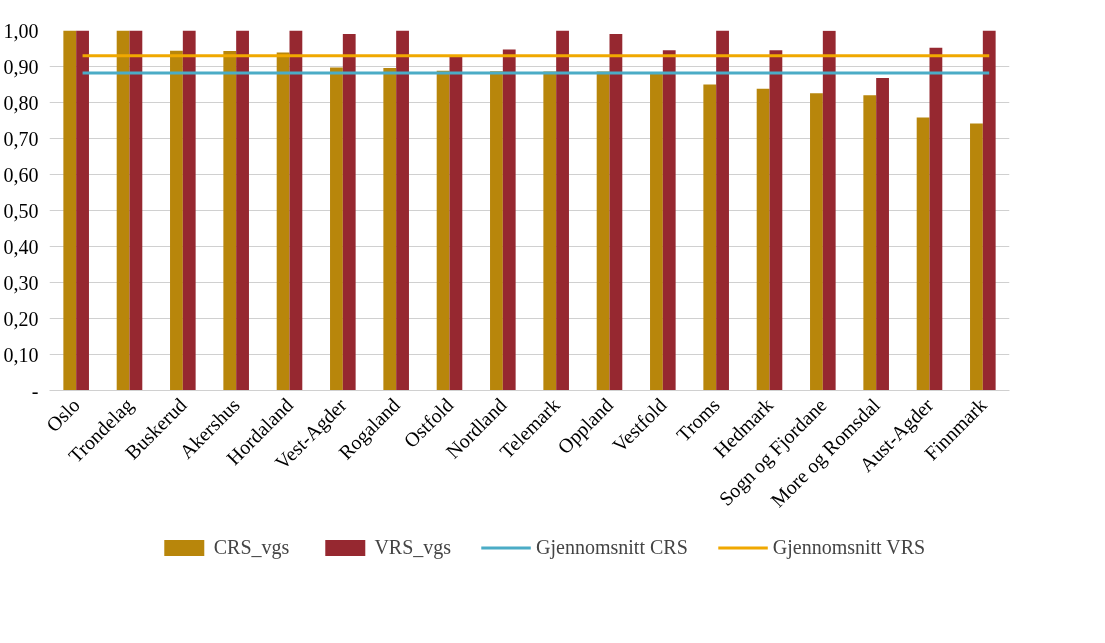 Image resolution: width=1105 pixels, height=643 pixels. What do you see at coordinates (21, 246) in the screenshot?
I see `y-tick-label: 0,40` at bounding box center [21, 246].